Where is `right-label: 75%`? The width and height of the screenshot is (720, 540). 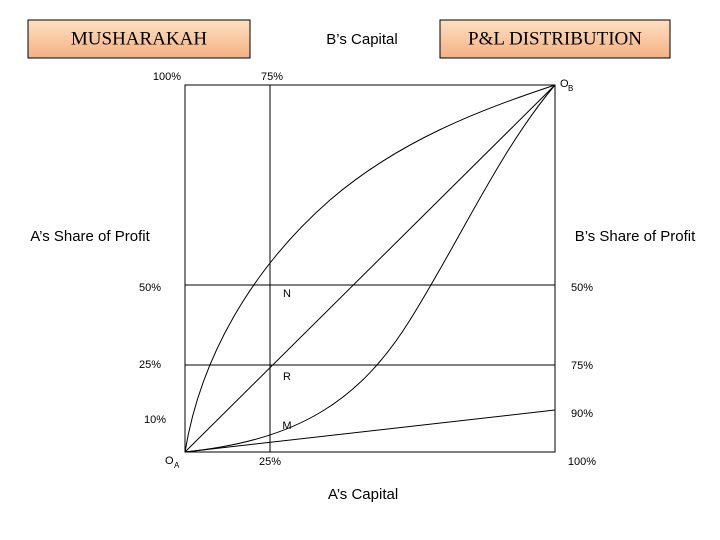 right-label: 75% is located at coordinates (582, 366).